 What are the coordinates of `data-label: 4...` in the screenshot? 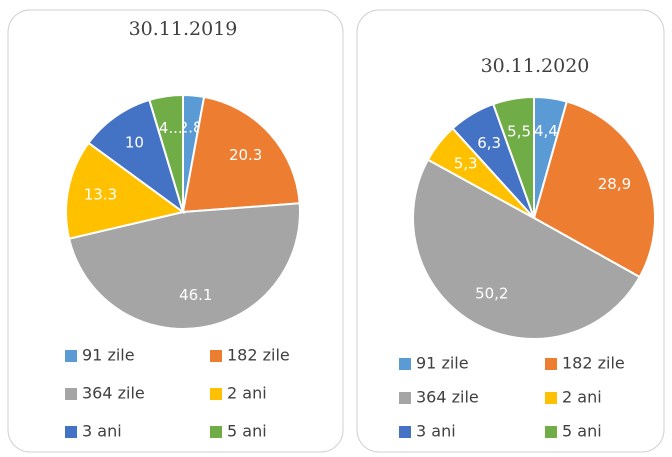 It's located at (171, 128).